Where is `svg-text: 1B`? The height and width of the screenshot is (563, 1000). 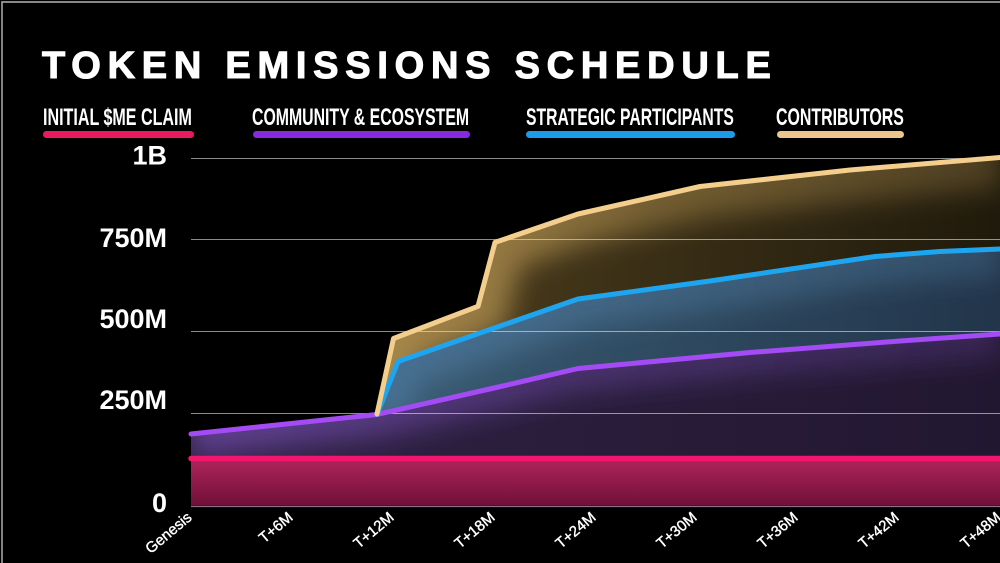
svg-text: 1B is located at coordinates (149, 156).